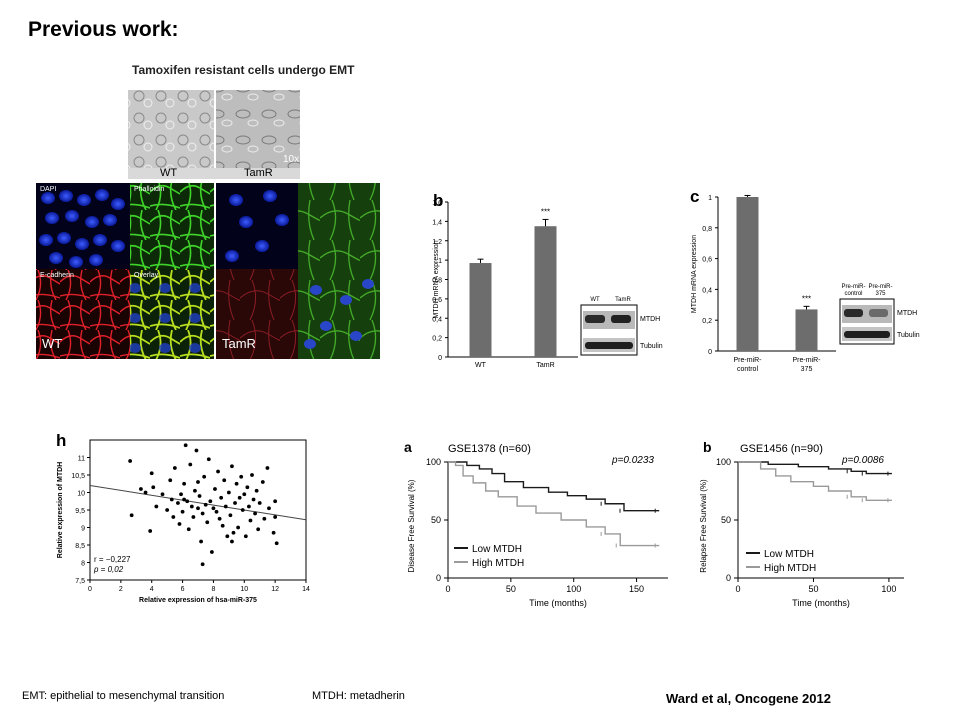  I want to click on pvalue-label: p=0.0233, so click(632, 460).